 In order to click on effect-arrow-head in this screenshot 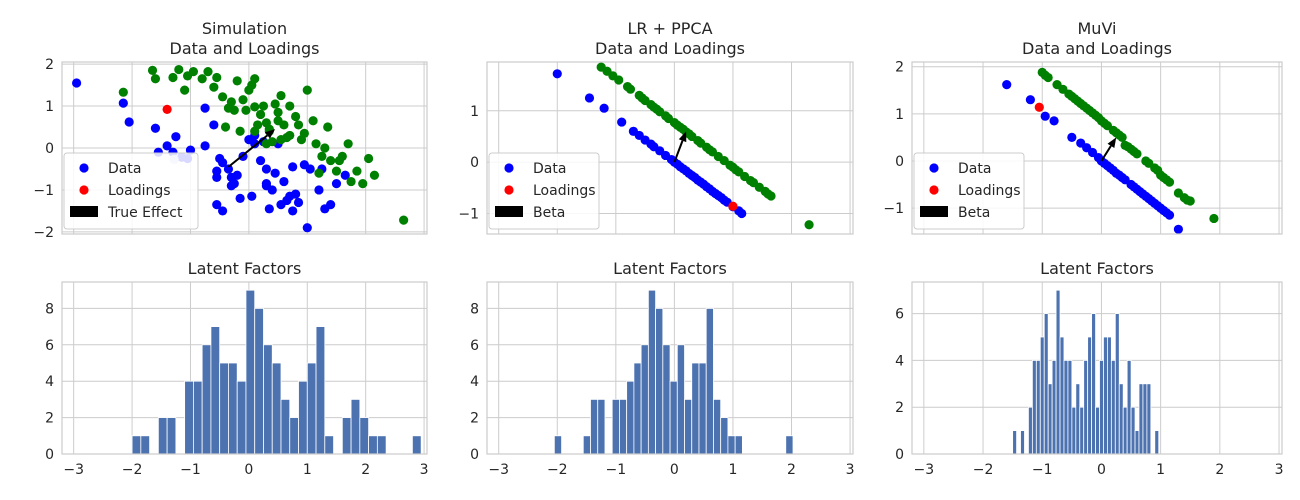, I will do `click(1112, 142)`.